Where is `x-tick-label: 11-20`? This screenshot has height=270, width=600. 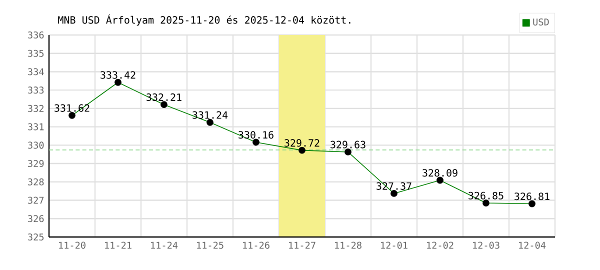
x-tick-label: 11-20 is located at coordinates (72, 245).